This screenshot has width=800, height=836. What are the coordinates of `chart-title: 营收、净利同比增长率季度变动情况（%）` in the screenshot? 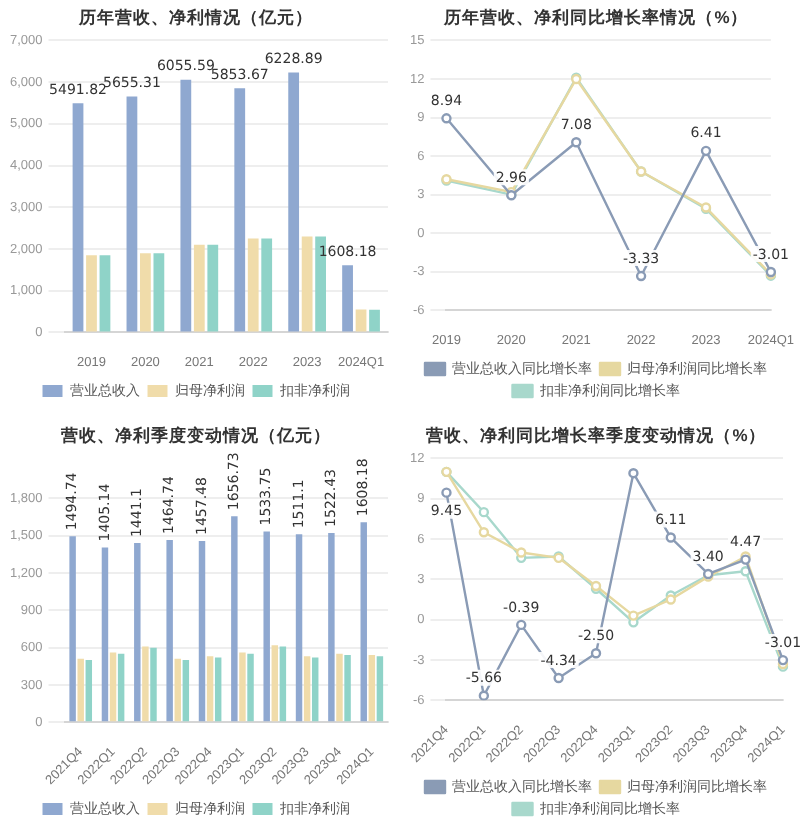 It's located at (595, 434).